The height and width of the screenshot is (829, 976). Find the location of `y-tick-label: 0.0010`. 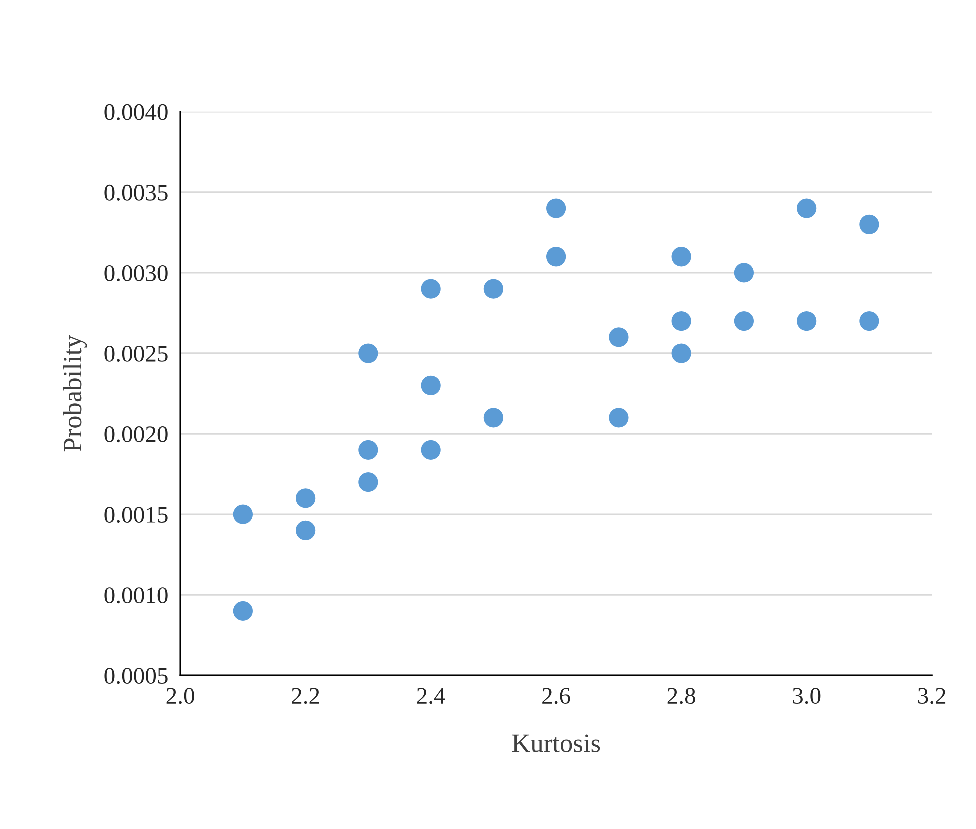

y-tick-label: 0.0010 is located at coordinates (136, 596).